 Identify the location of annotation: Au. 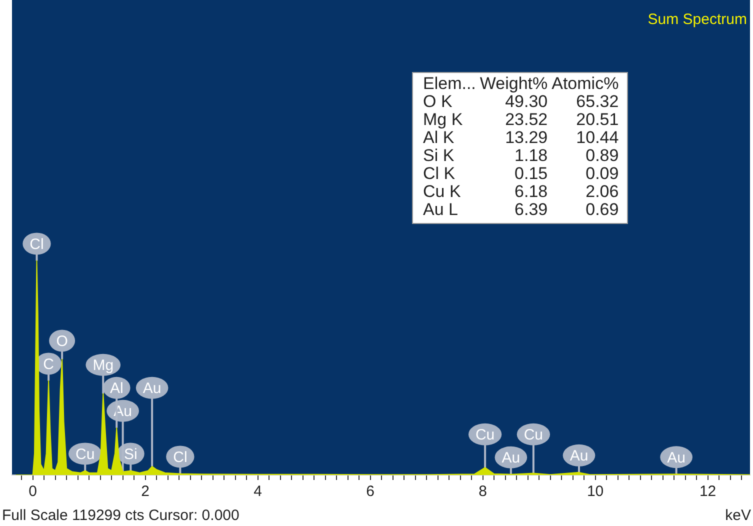
(152, 388).